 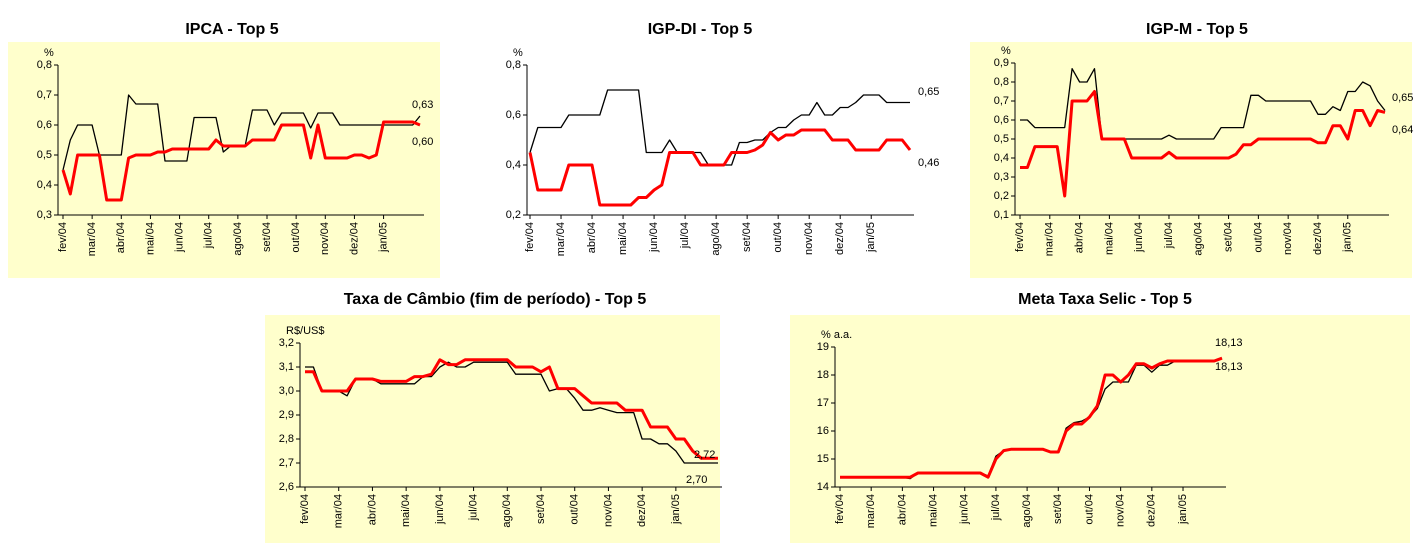 I want to click on end-annotation: 0,46, so click(x=928, y=163).